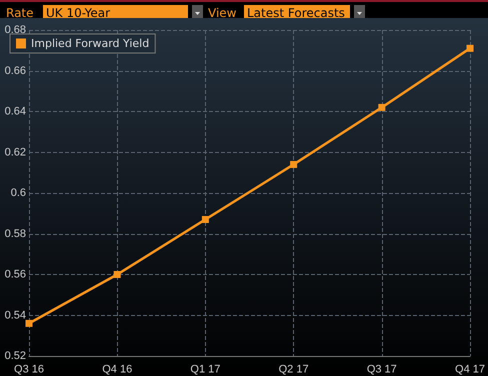 The image size is (488, 376). What do you see at coordinates (90, 43) in the screenshot?
I see `legend-label: Implied Forward Yield` at bounding box center [90, 43].